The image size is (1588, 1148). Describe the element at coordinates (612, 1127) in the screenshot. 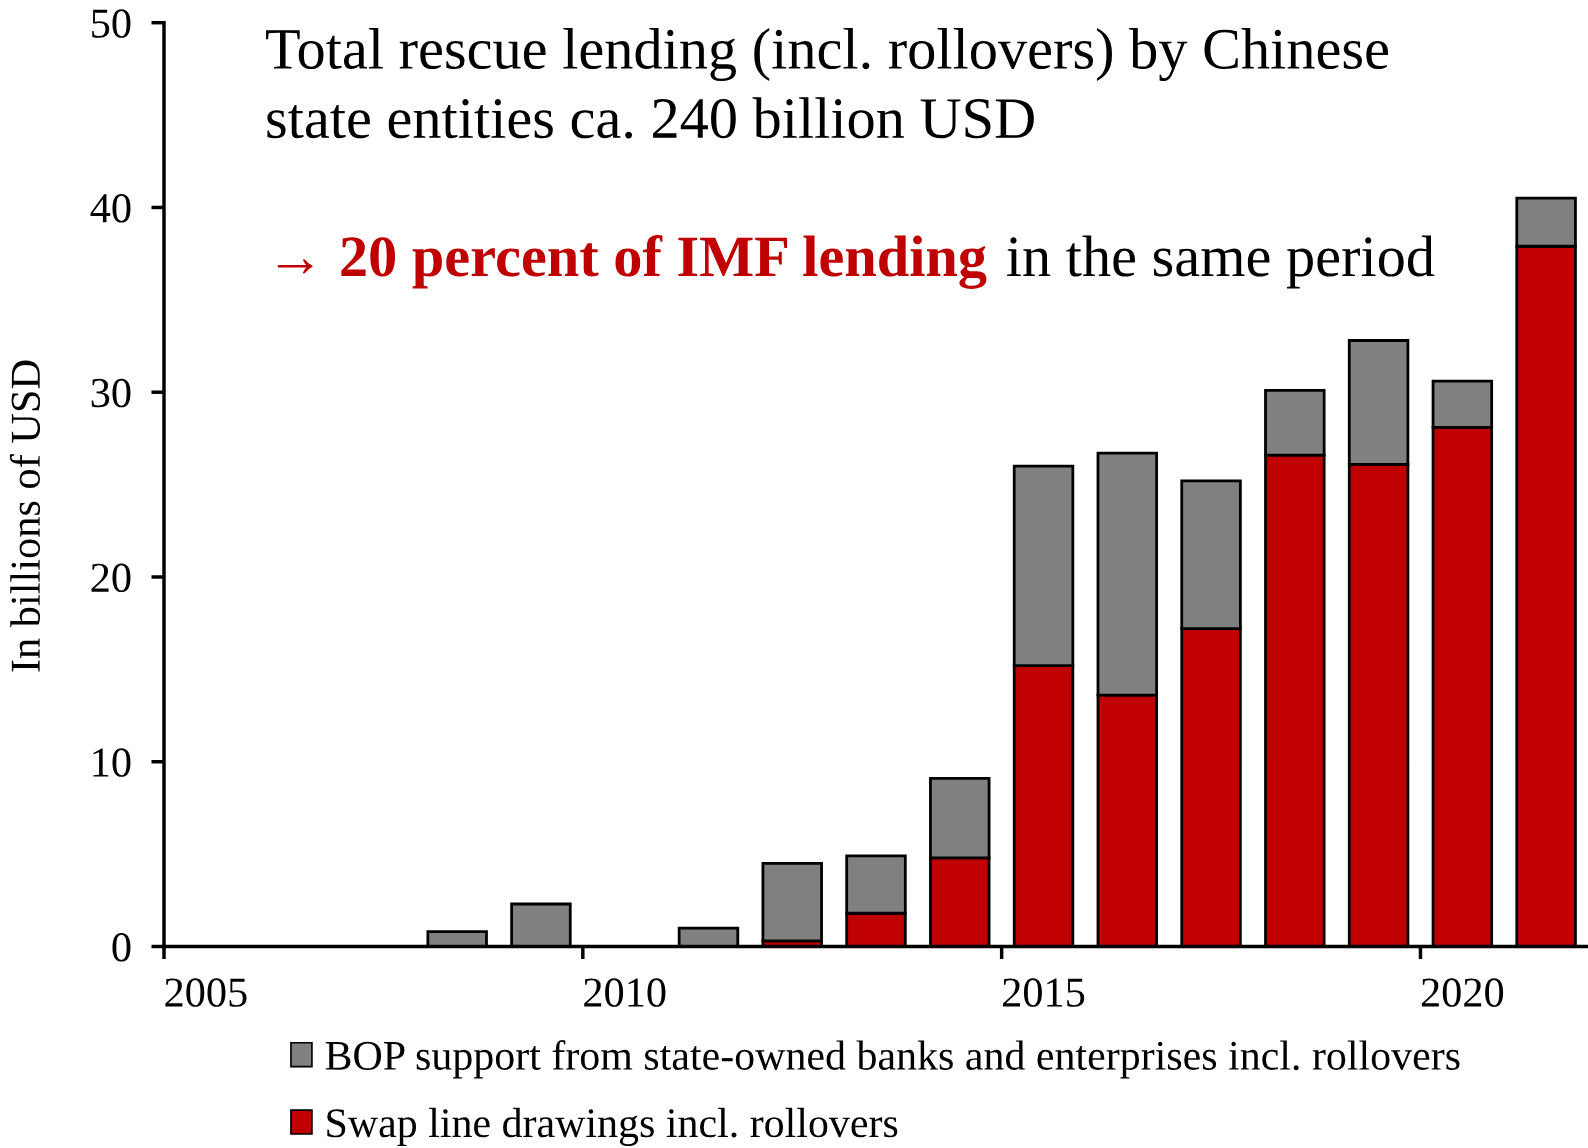

I see `legend-label: Swap line drawings incl. rollovers` at that location.